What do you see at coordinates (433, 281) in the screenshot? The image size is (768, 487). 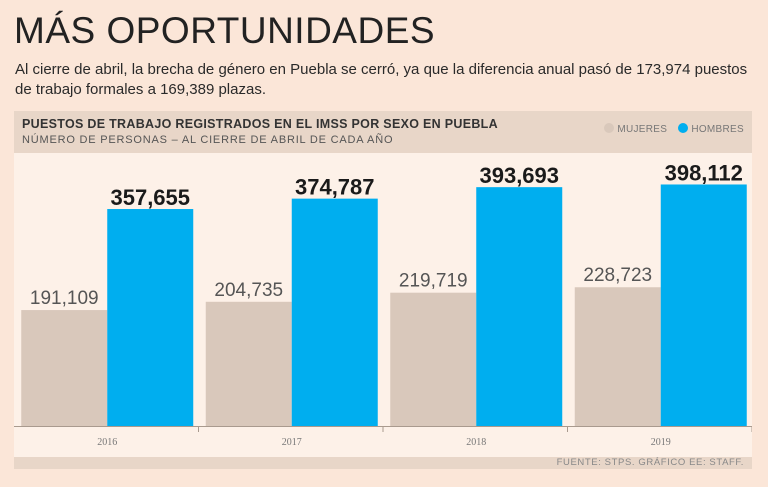 I see `data-label-mujeres-2018: 219,719` at bounding box center [433, 281].